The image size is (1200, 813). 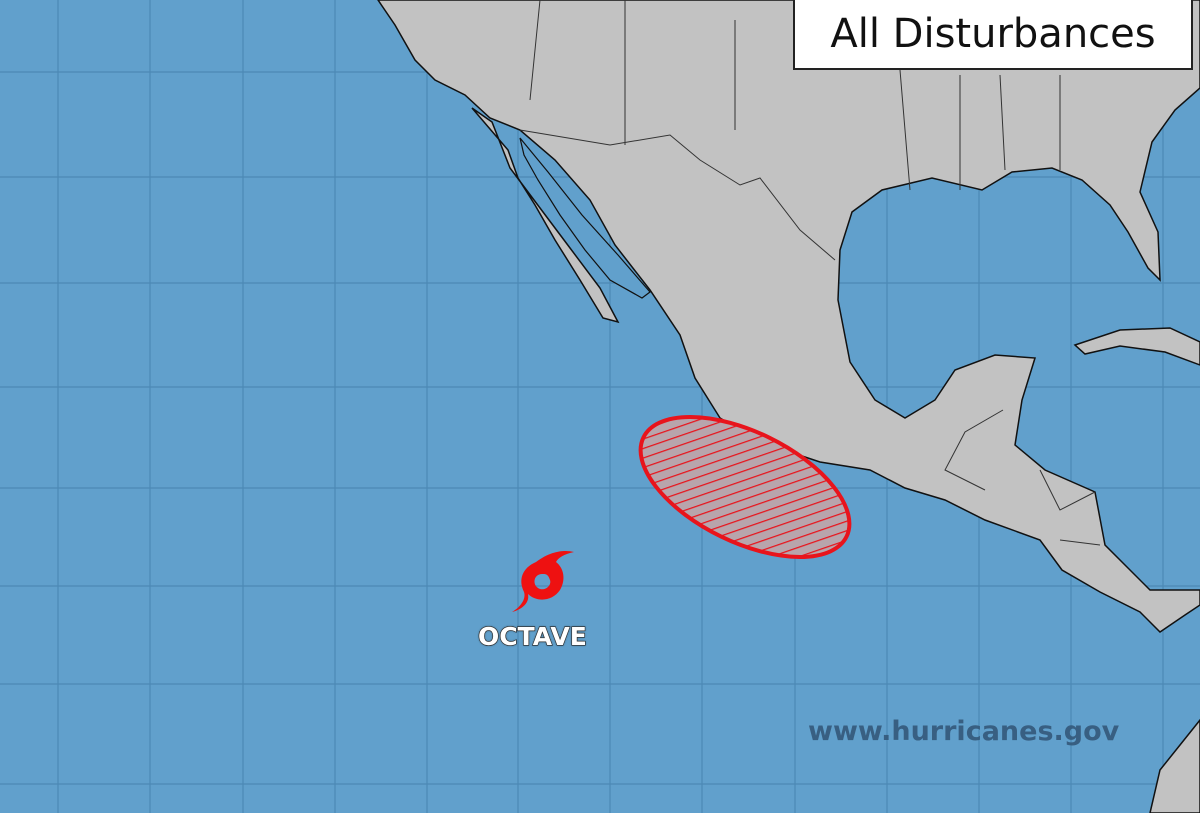 What do you see at coordinates (585, 218) in the screenshot?
I see `gulf-of-california` at bounding box center [585, 218].